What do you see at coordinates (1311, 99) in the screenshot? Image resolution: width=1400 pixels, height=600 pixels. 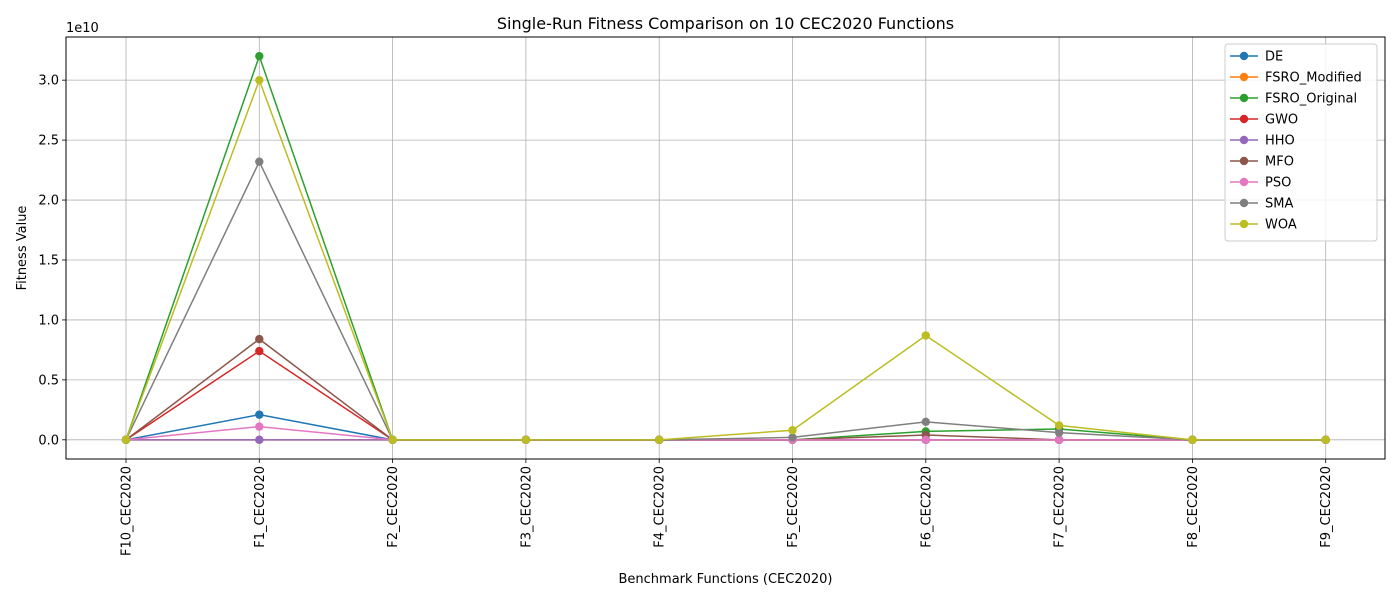 I see `legend-label: FSRO_Original` at bounding box center [1311, 99].